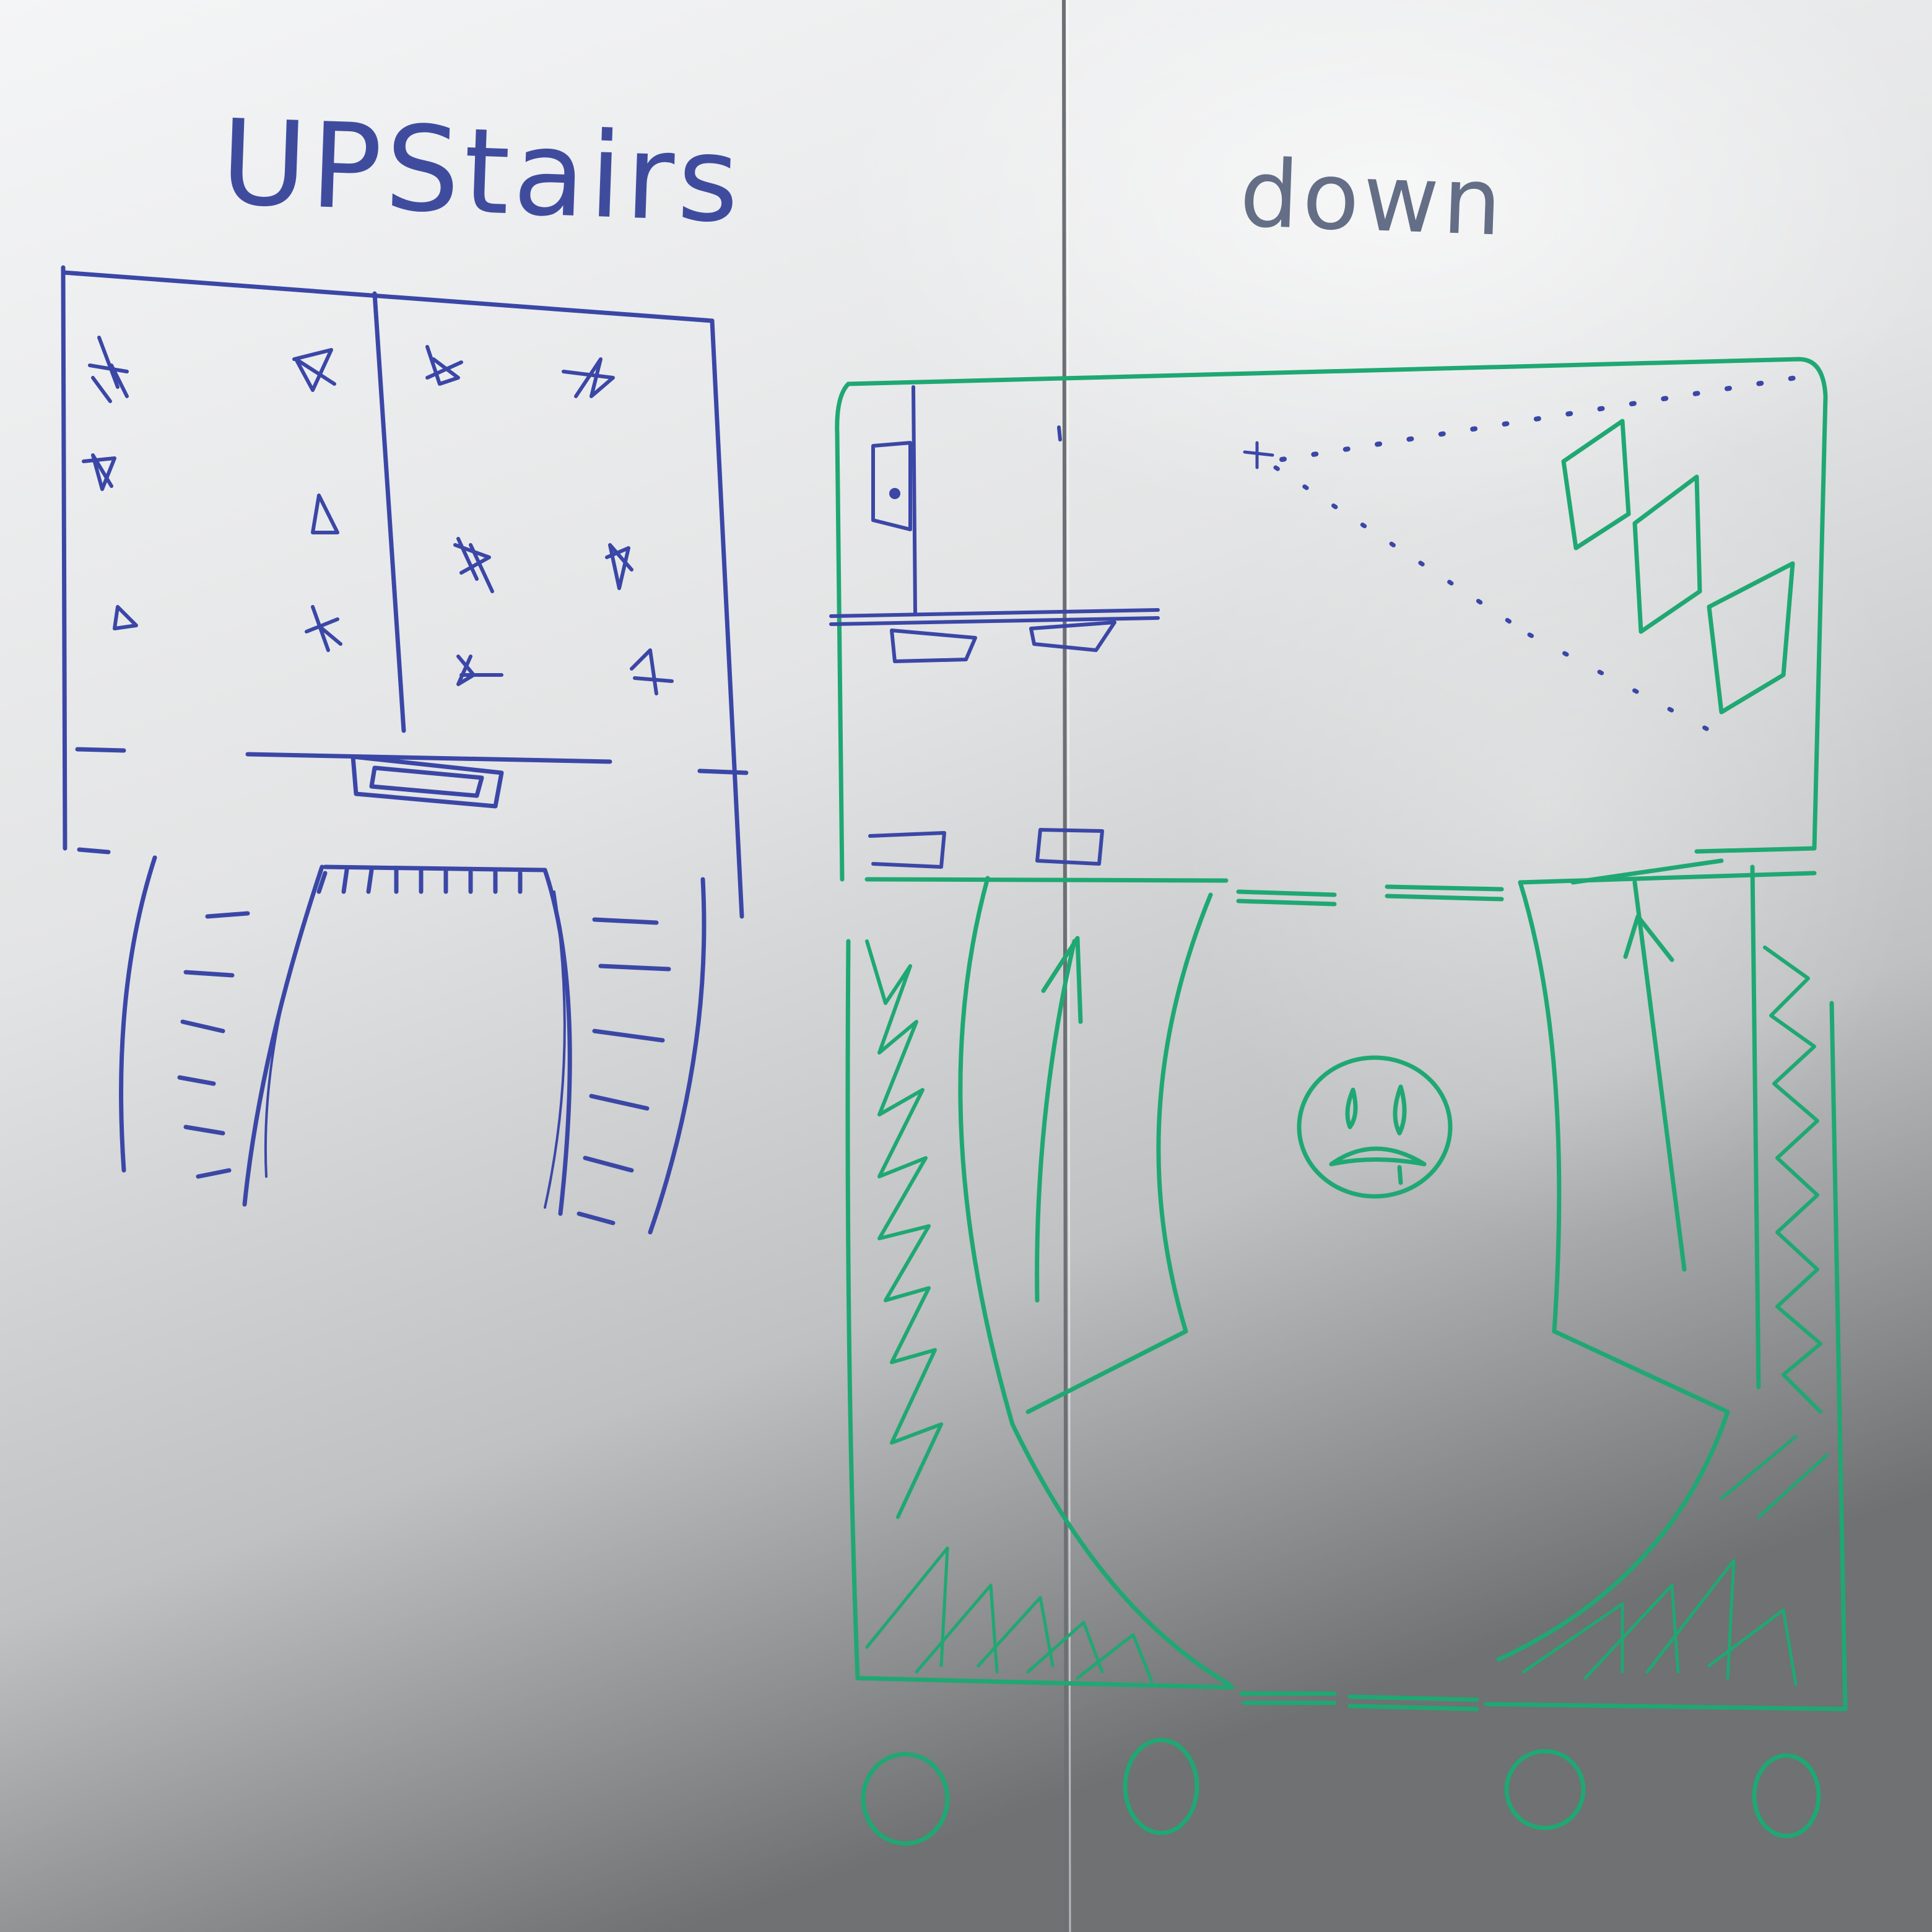  I want to click on downstairs-heading: down, so click(1372, 198).